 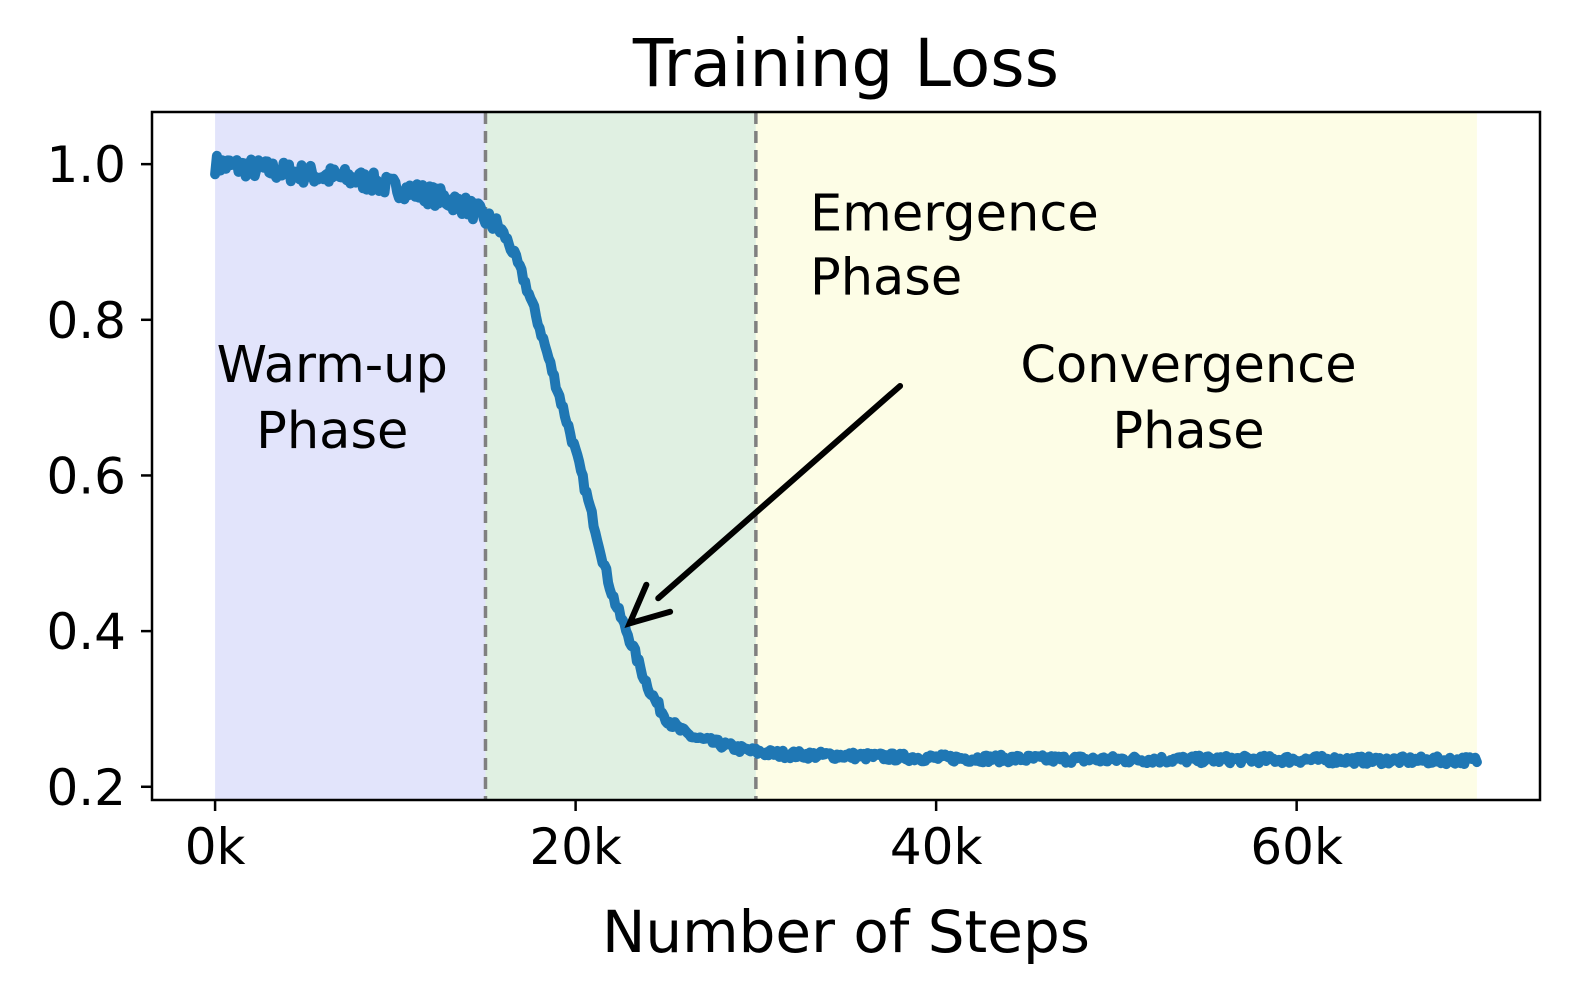 What do you see at coordinates (936, 847) in the screenshot?
I see `x-tick-label: 40k` at bounding box center [936, 847].